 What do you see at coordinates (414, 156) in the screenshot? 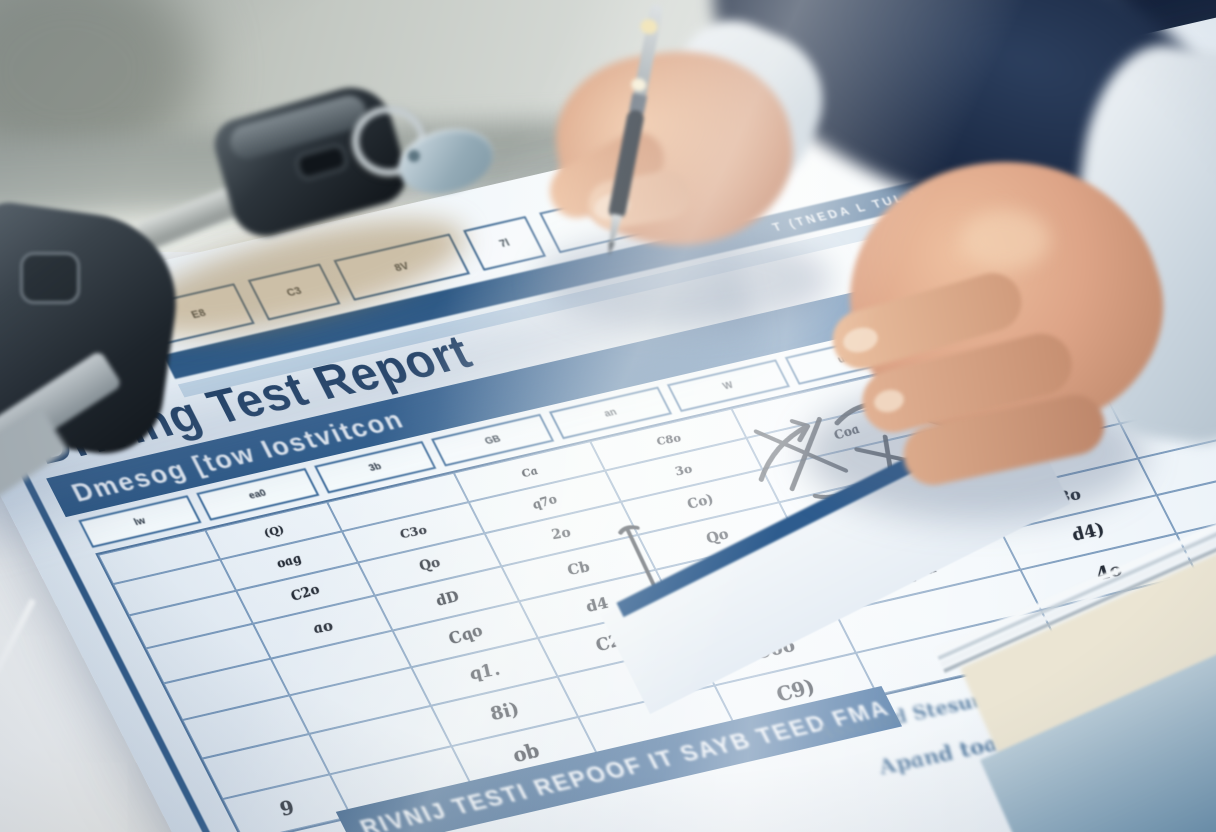
I see `key-tag-hole` at bounding box center [414, 156].